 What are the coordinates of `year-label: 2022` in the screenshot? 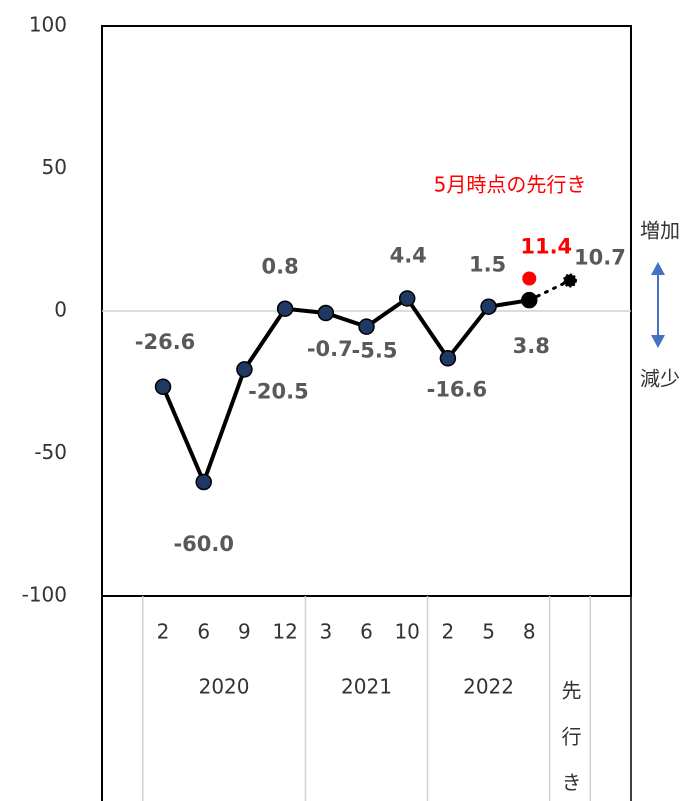 It's located at (488, 687).